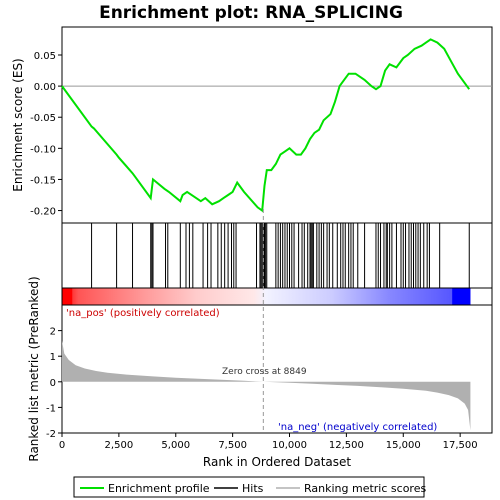  I want to click on x-tick-label: 12,500, so click(346, 445).